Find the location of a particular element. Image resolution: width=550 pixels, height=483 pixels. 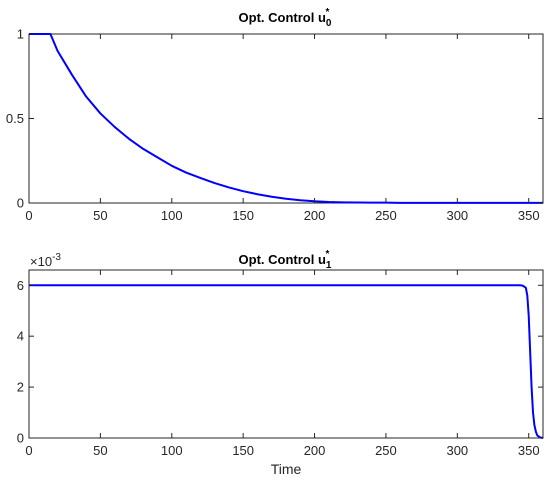

chart-title-u0: Opt. Control u0* is located at coordinates (285, 18).